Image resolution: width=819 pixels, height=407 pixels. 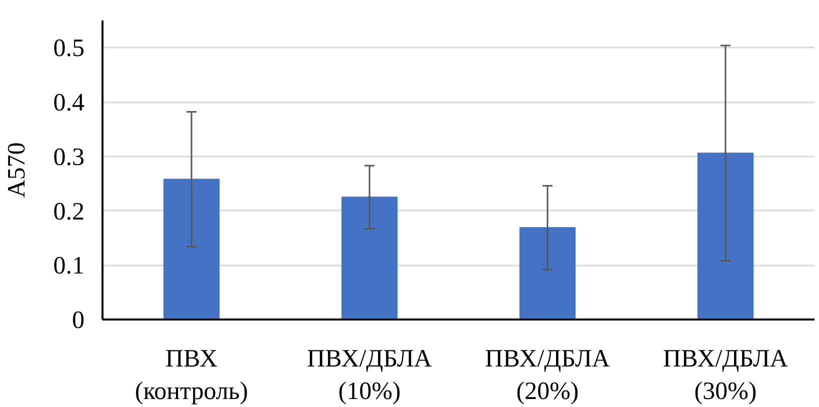 What do you see at coordinates (69, 103) in the screenshot?
I see `y-tick-label: 0.4` at bounding box center [69, 103].